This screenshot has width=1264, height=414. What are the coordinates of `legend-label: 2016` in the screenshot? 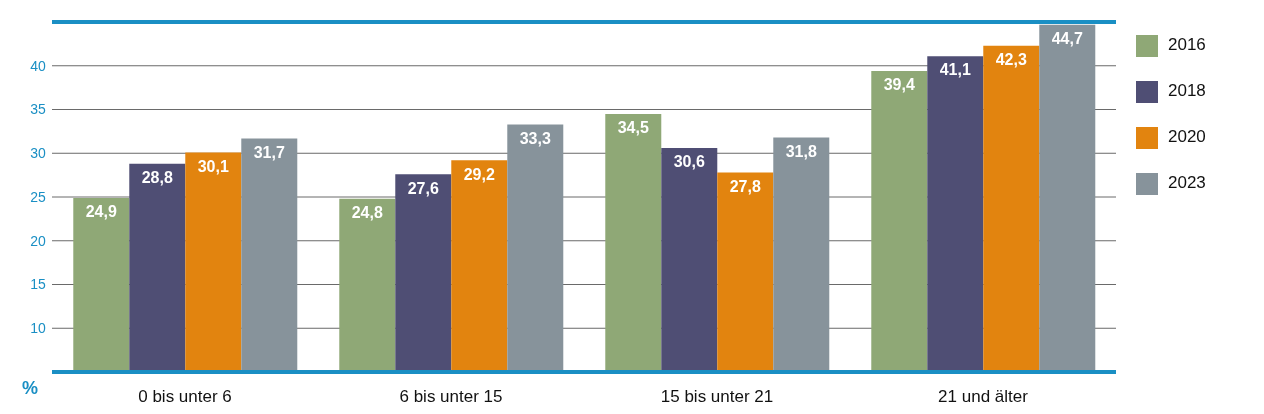 It's located at (1187, 44).